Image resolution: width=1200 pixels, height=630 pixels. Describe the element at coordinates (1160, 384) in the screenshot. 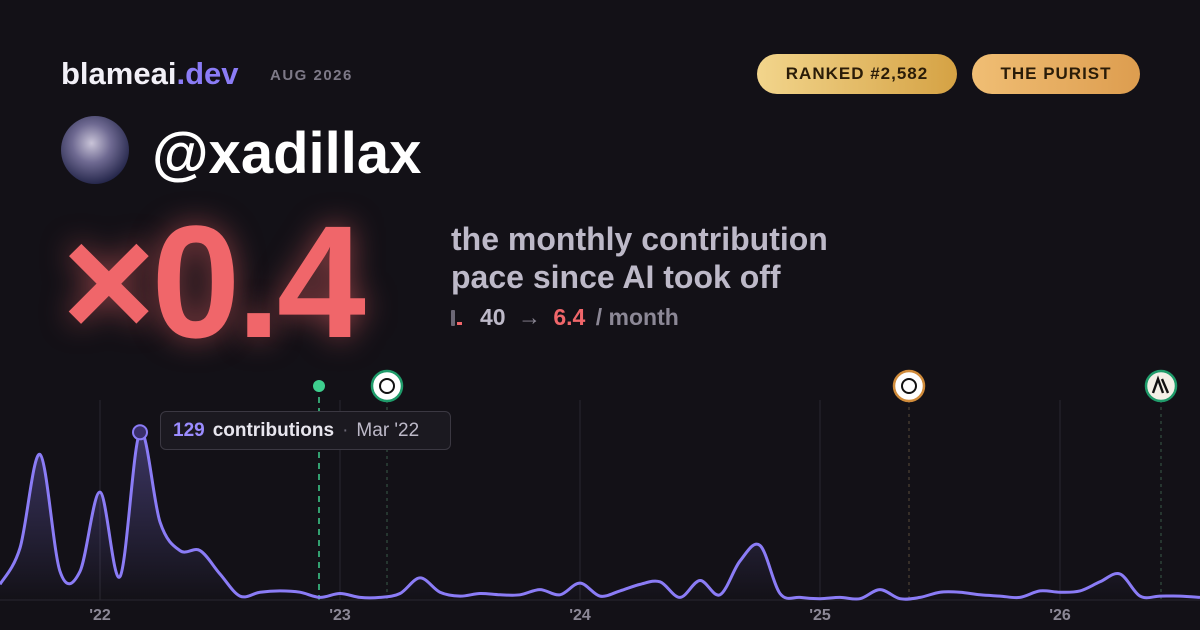

I see `anthropic-glyph` at that location.